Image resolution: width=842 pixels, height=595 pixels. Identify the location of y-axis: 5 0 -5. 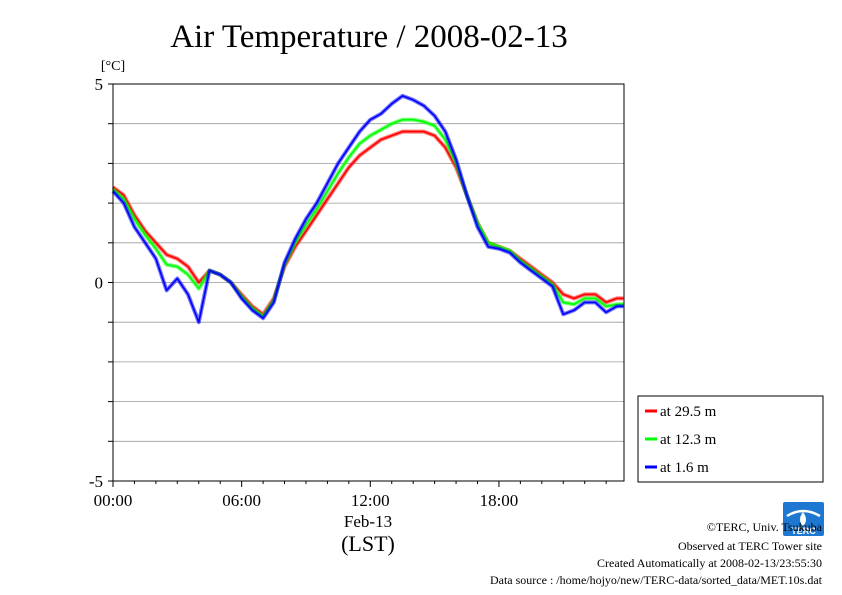
(101, 283).